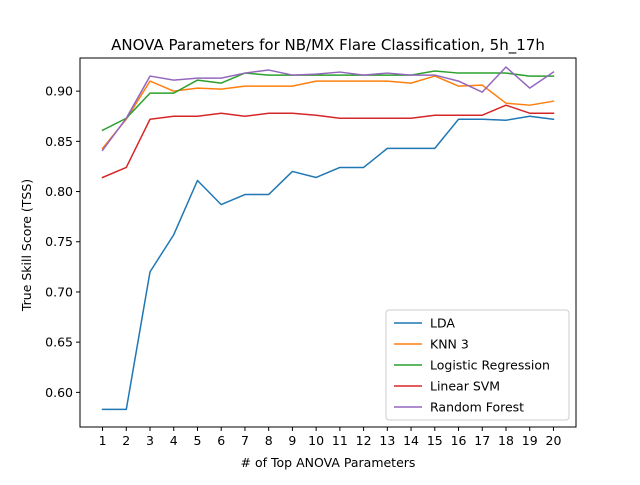  I want to click on legend-box, so click(477, 365).